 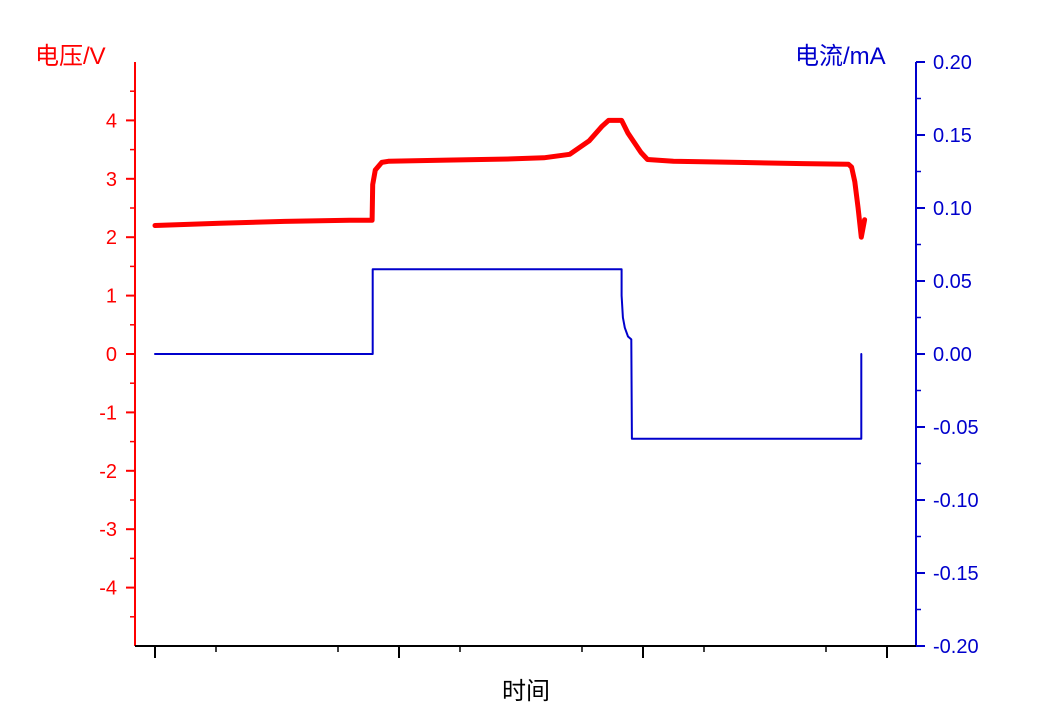 I want to click on left-y-ticks: 4 3 2 1 0 -1 -2 -3 -4, so click(x=117, y=354).